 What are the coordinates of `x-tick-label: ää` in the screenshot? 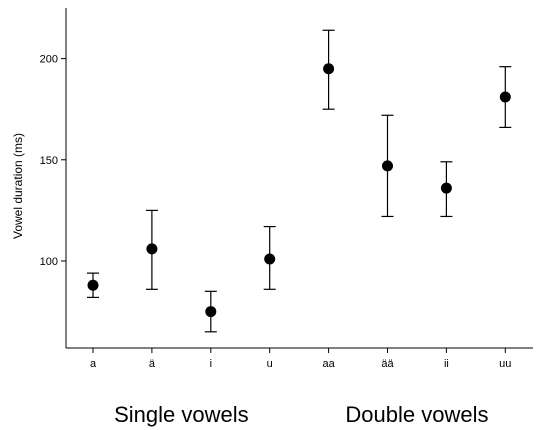 It's located at (387, 364).